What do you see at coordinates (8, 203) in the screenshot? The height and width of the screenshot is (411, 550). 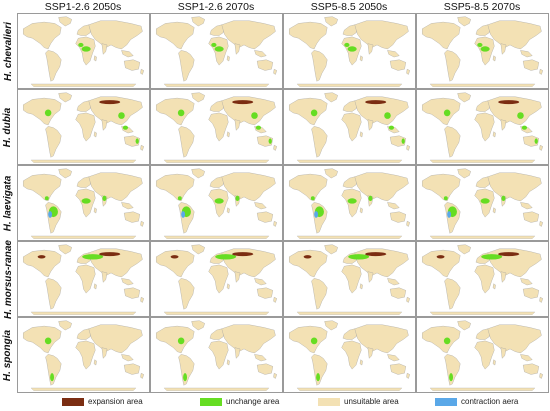 I see `row-label-3: H. laevigata` at bounding box center [8, 203].